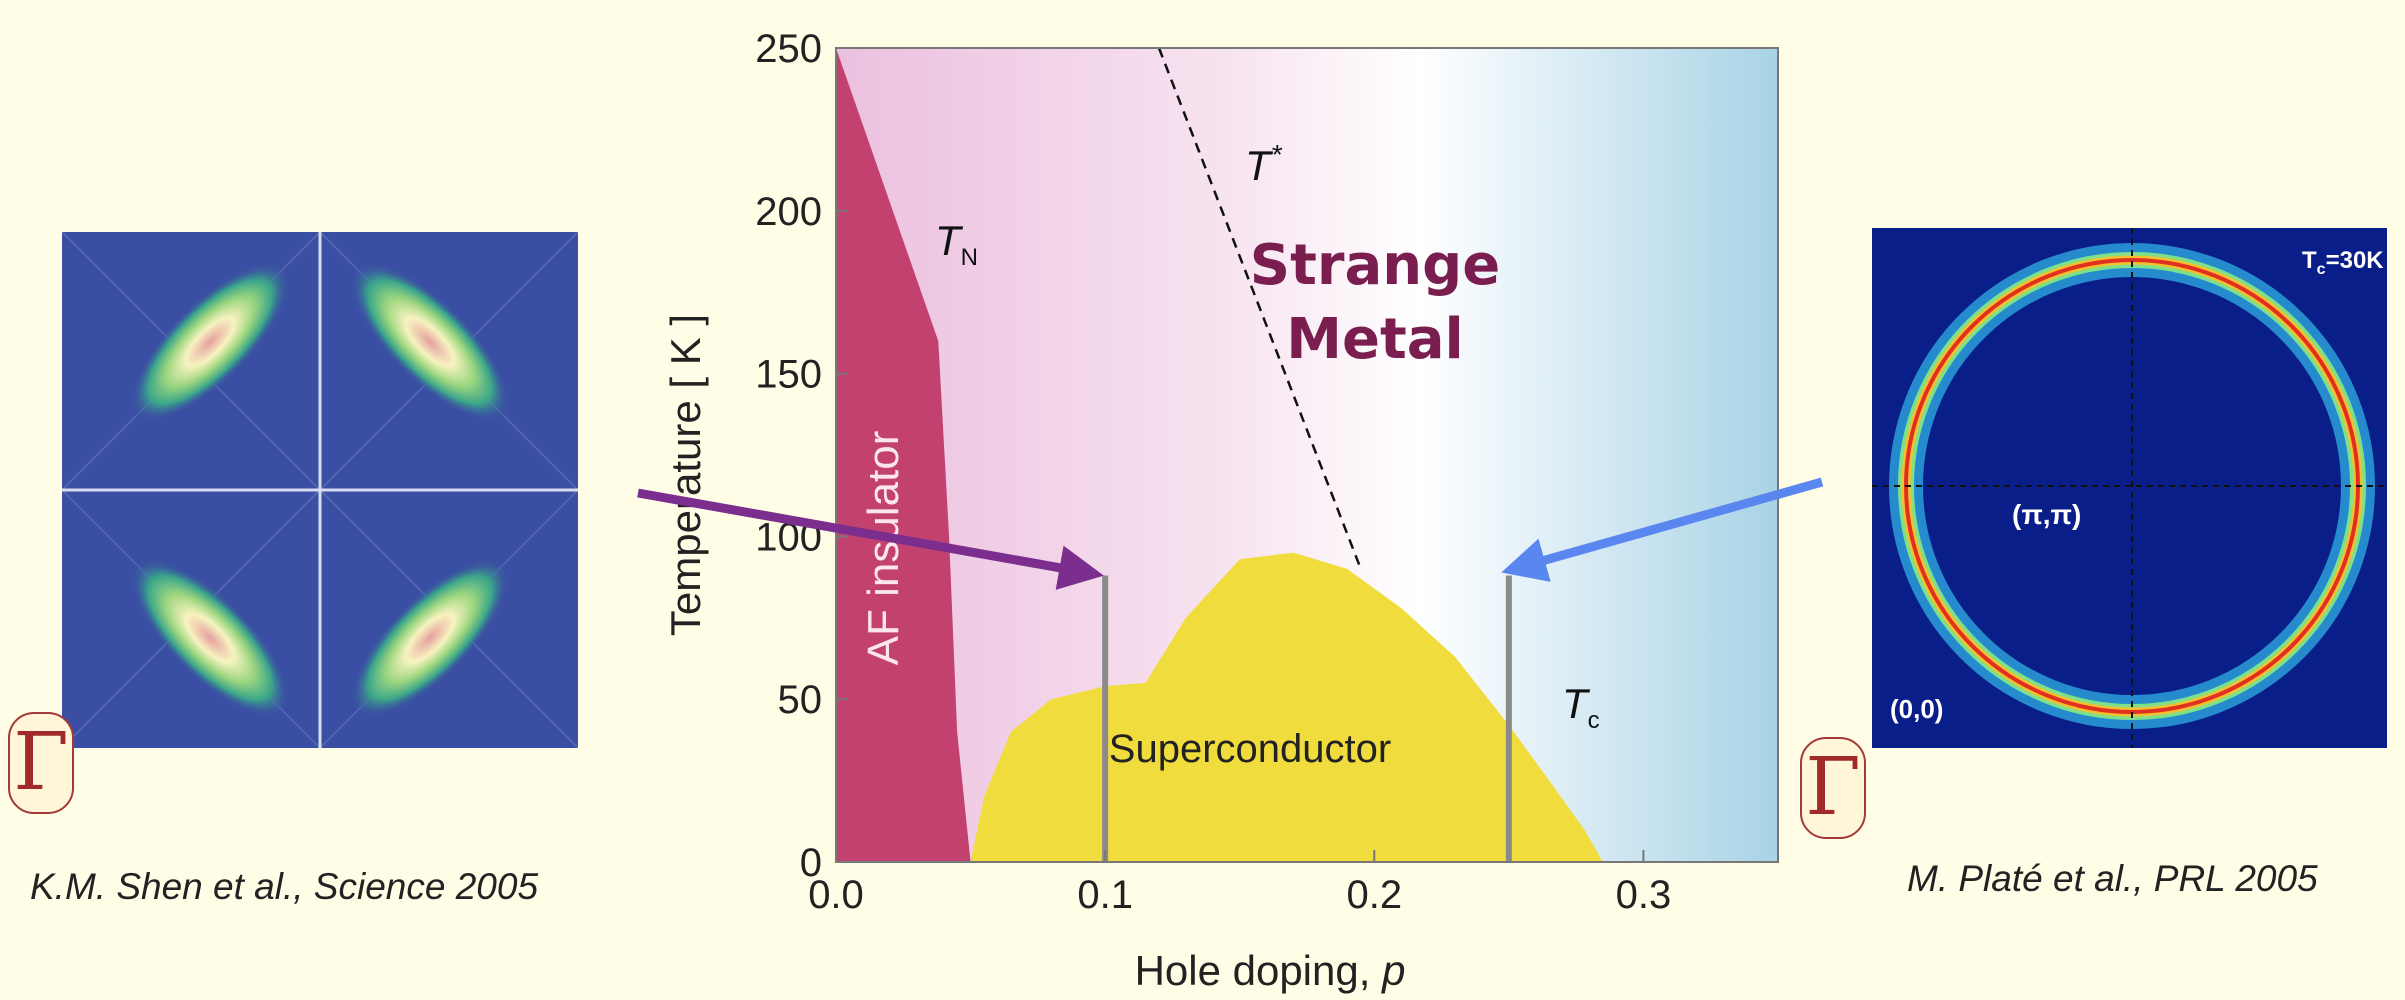 The height and width of the screenshot is (1000, 2405). Describe the element at coordinates (2046, 514) in the screenshot. I see `pi-pi-label: (π,π)` at that location.